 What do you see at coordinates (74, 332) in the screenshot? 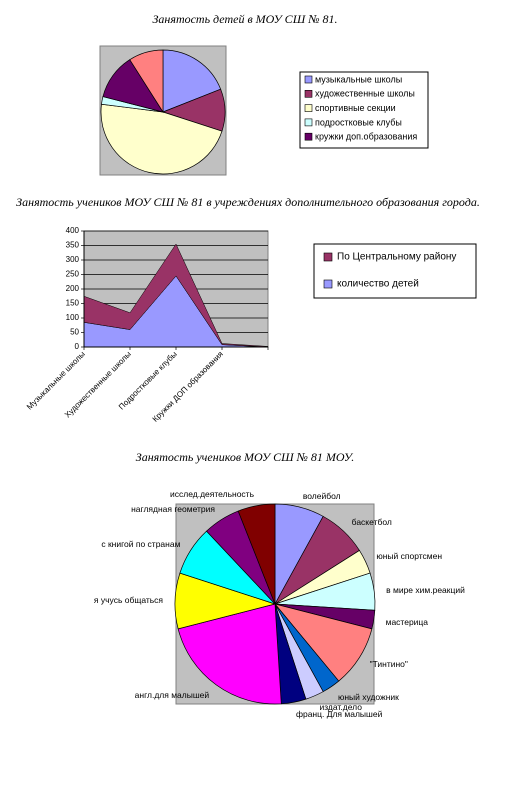
I see `y-tick-label: 50` at bounding box center [74, 332].